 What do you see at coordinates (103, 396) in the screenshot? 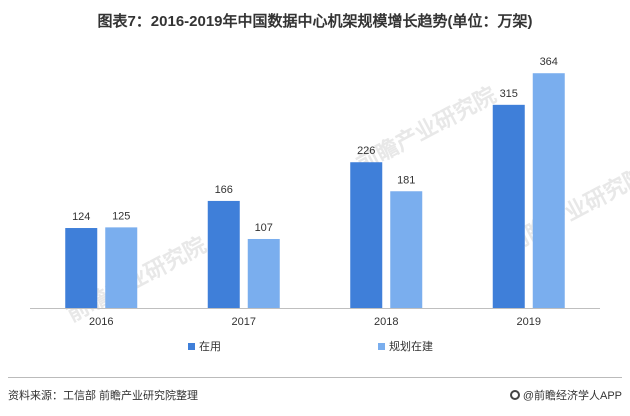
I see `source-note: 资料来源：工信部 前瞻产业研究院整理` at bounding box center [103, 396].